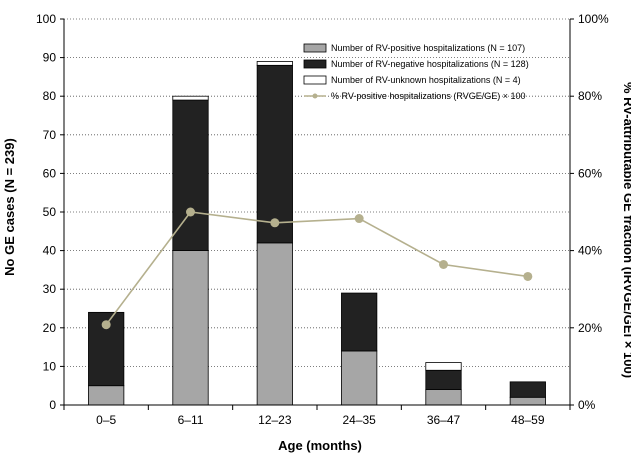 The width and height of the screenshot is (631, 455). Describe the element at coordinates (50, 58) in the screenshot. I see `y-tick-label: 90` at that location.